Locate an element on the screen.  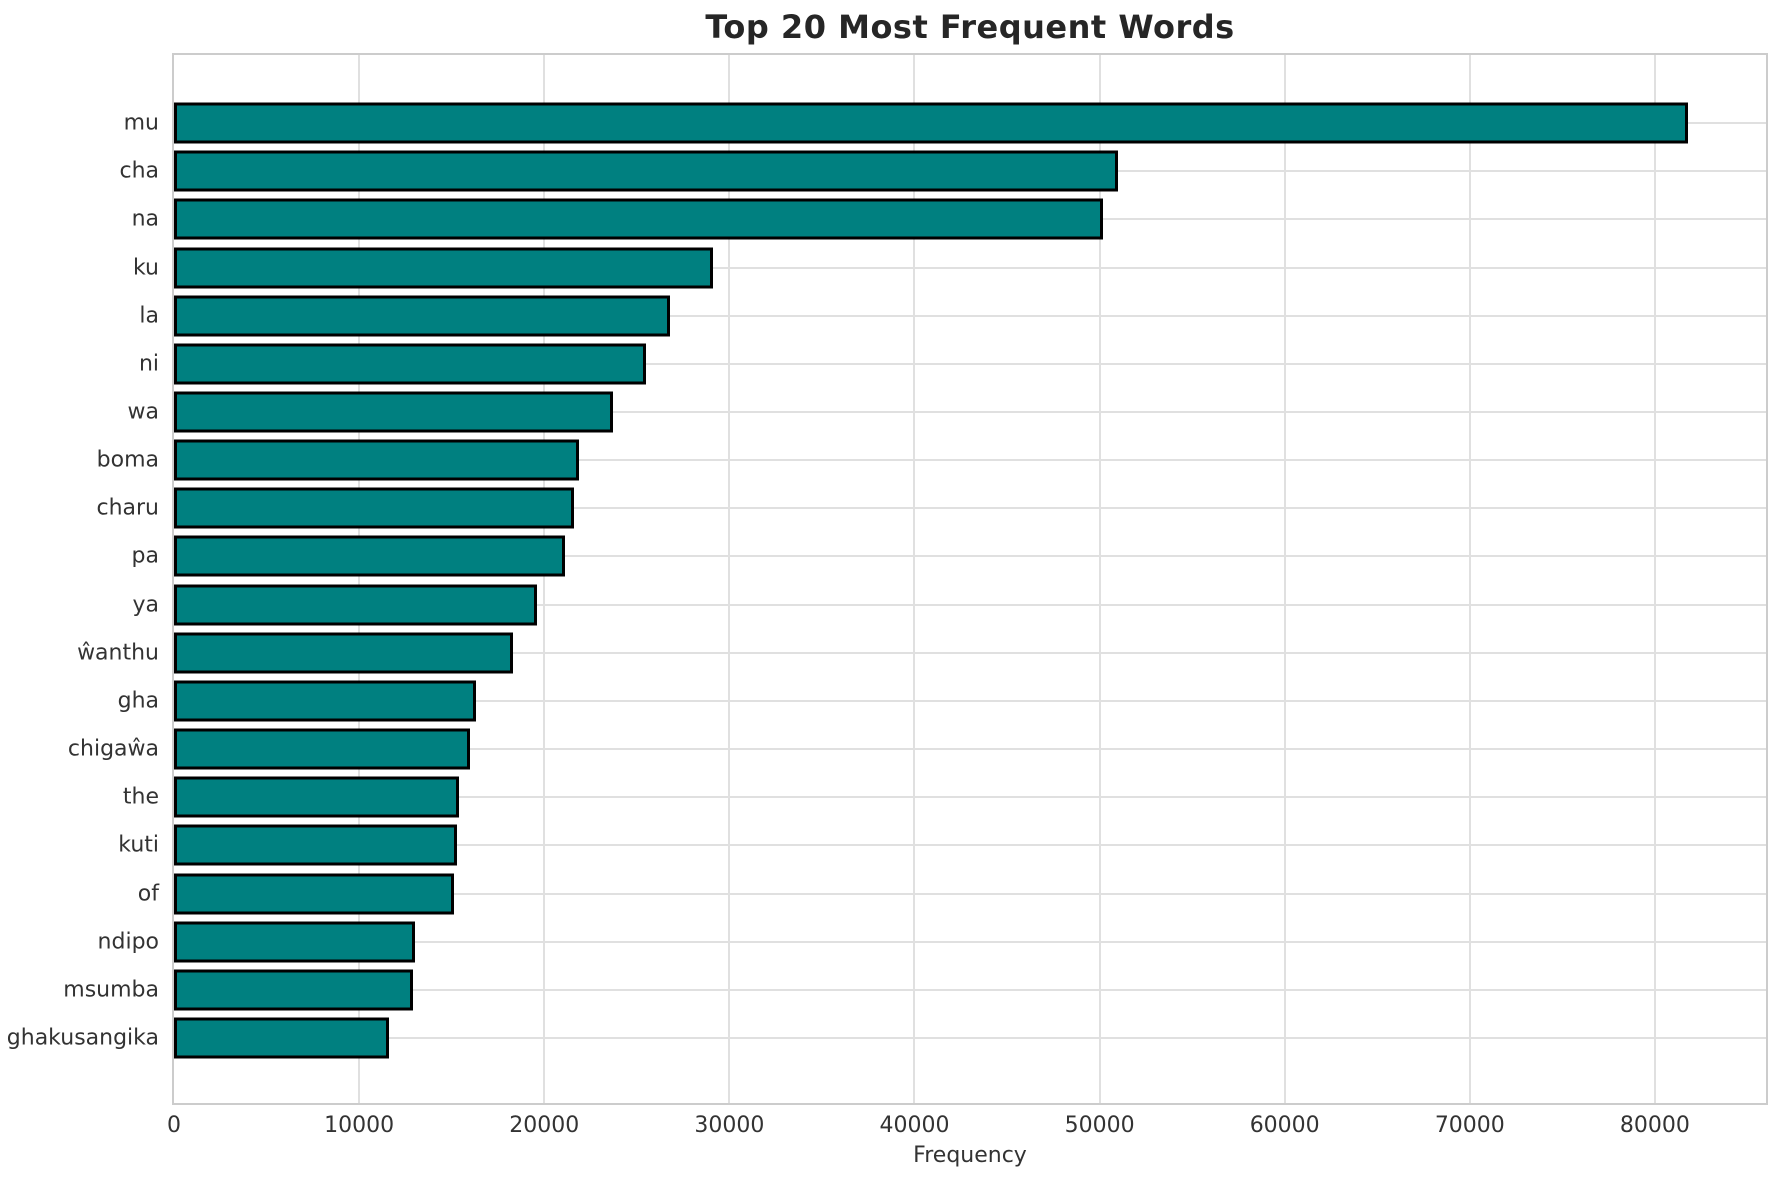
bar-row-ŵanthu: ŵanthu is located at coordinates (921, 653).